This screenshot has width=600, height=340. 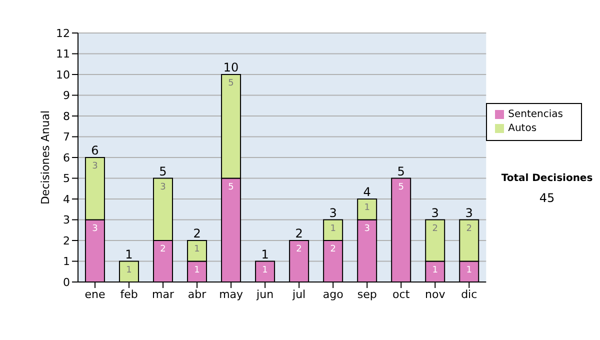 What do you see at coordinates (66, 199) in the screenshot?
I see `y-tick-label: 4` at bounding box center [66, 199].